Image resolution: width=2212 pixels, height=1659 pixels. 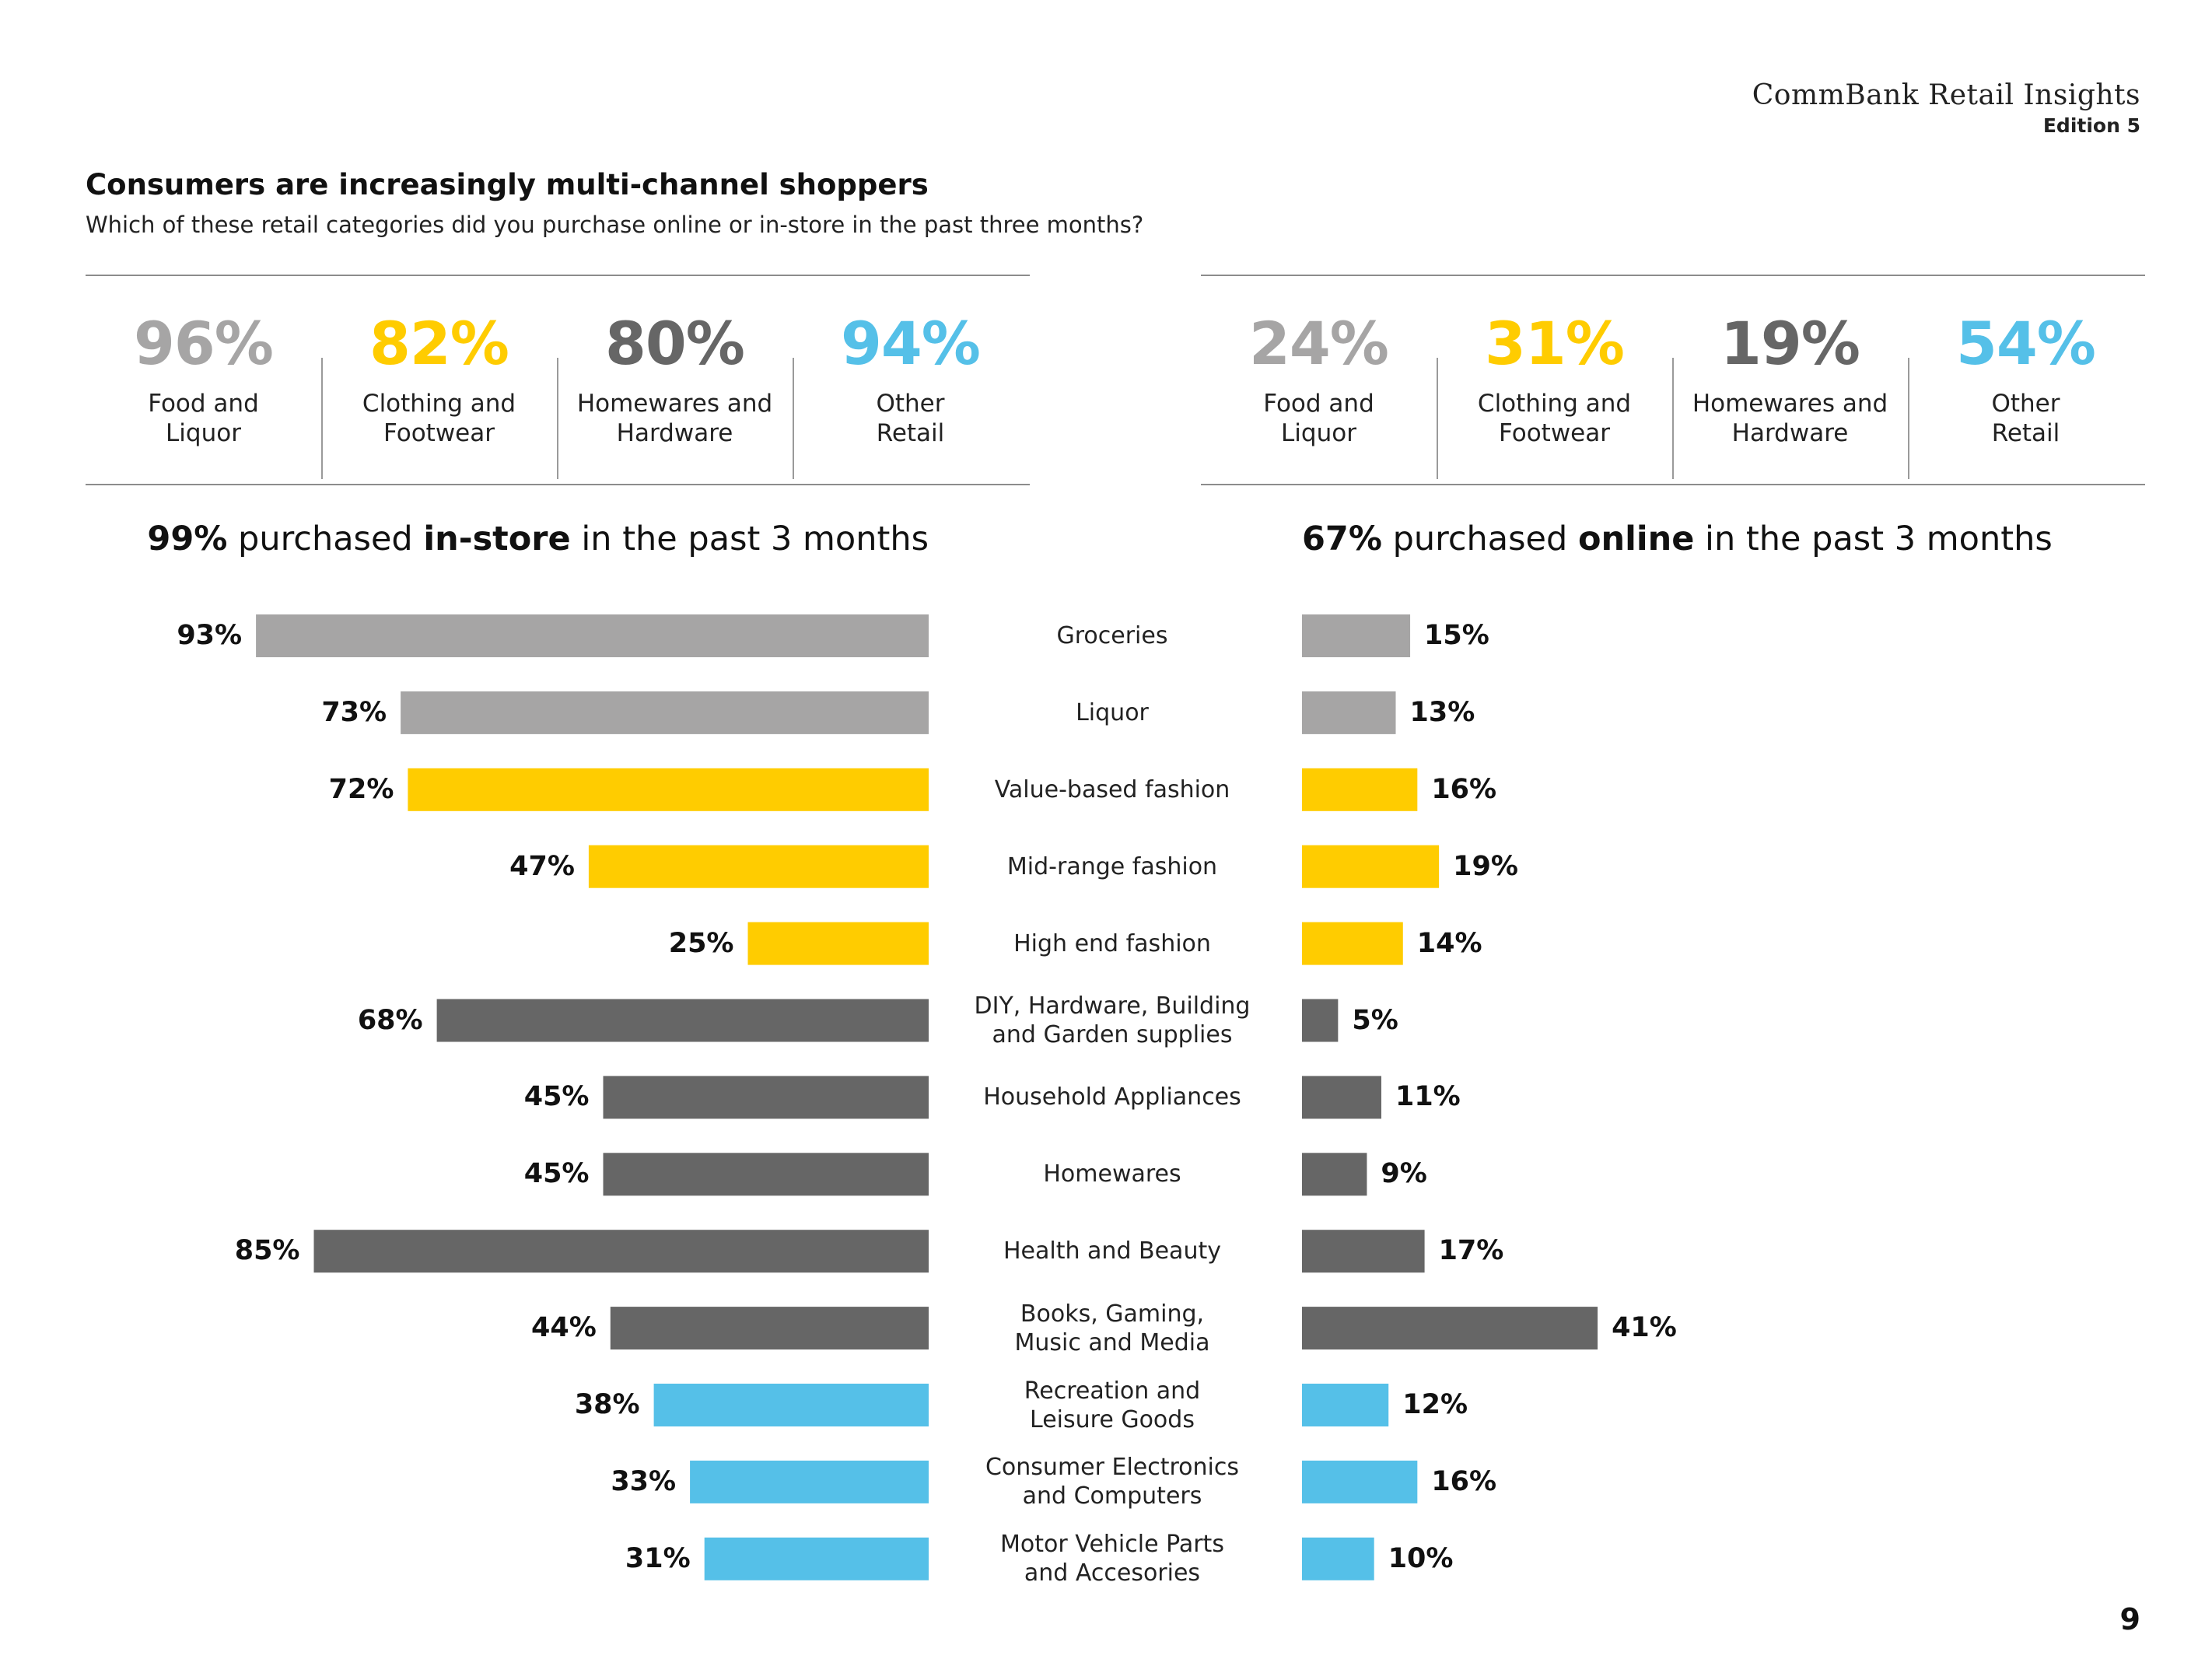 I want to click on instore-stat-label: Food and Liquor, so click(x=204, y=418).